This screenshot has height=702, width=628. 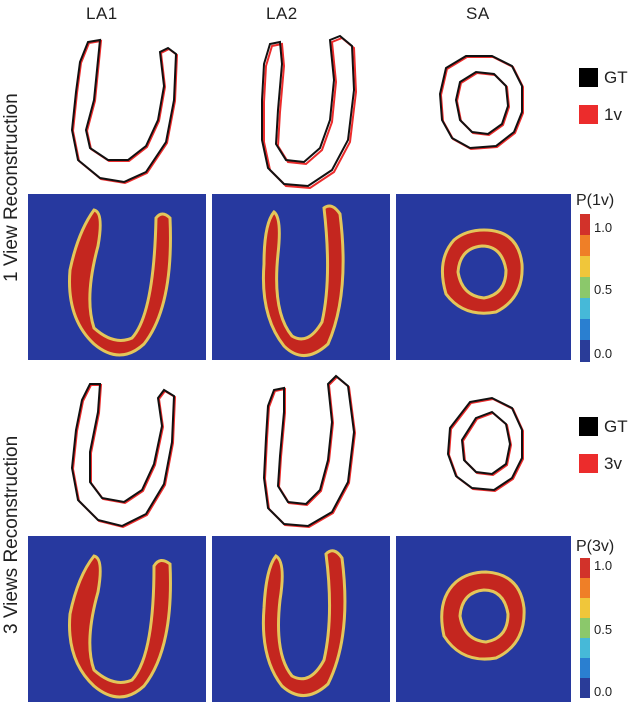 What do you see at coordinates (595, 546) in the screenshot?
I see `colorbar-title-3v: P(3v)` at bounding box center [595, 546].